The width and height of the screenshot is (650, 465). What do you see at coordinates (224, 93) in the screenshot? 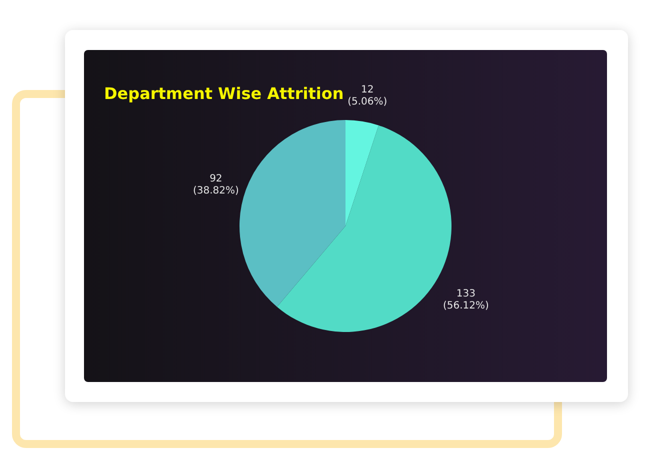
I see `chart-title: Department Wise Attrition` at bounding box center [224, 93].